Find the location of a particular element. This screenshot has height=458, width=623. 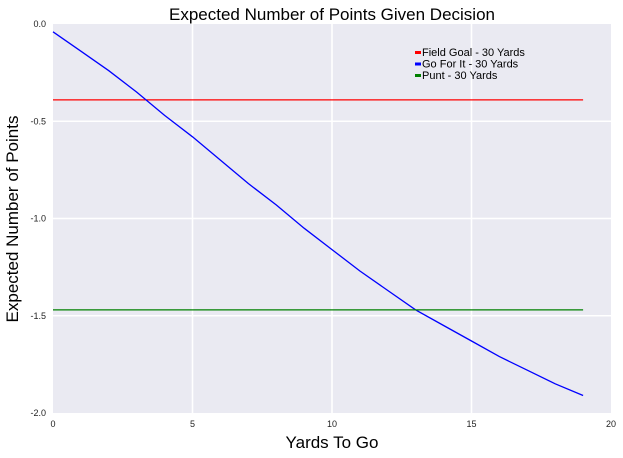

y-tick-label: -1.5 is located at coordinates (38, 316).